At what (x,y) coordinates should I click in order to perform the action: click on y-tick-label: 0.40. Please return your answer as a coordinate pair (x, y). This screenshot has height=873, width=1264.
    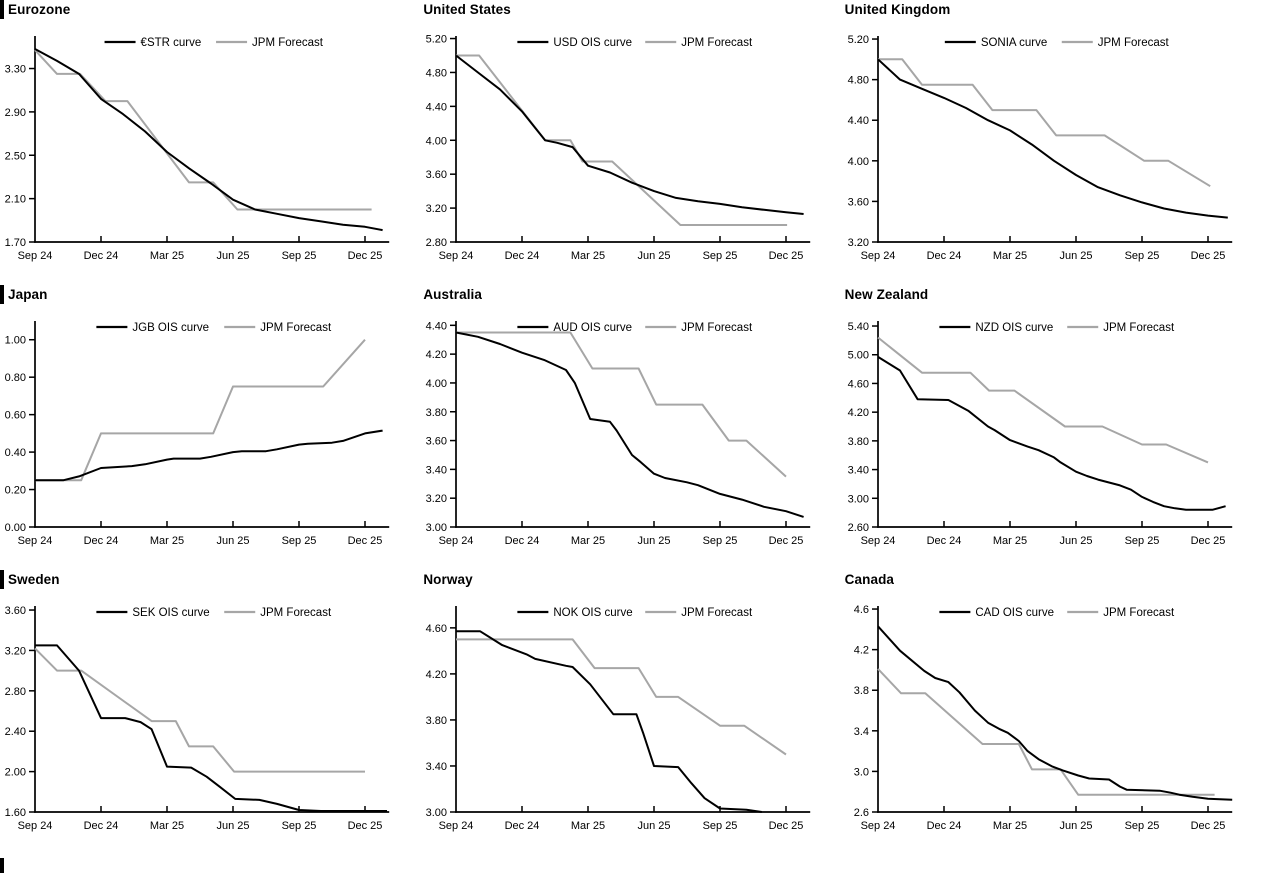
    Looking at the image, I should click on (15, 453).